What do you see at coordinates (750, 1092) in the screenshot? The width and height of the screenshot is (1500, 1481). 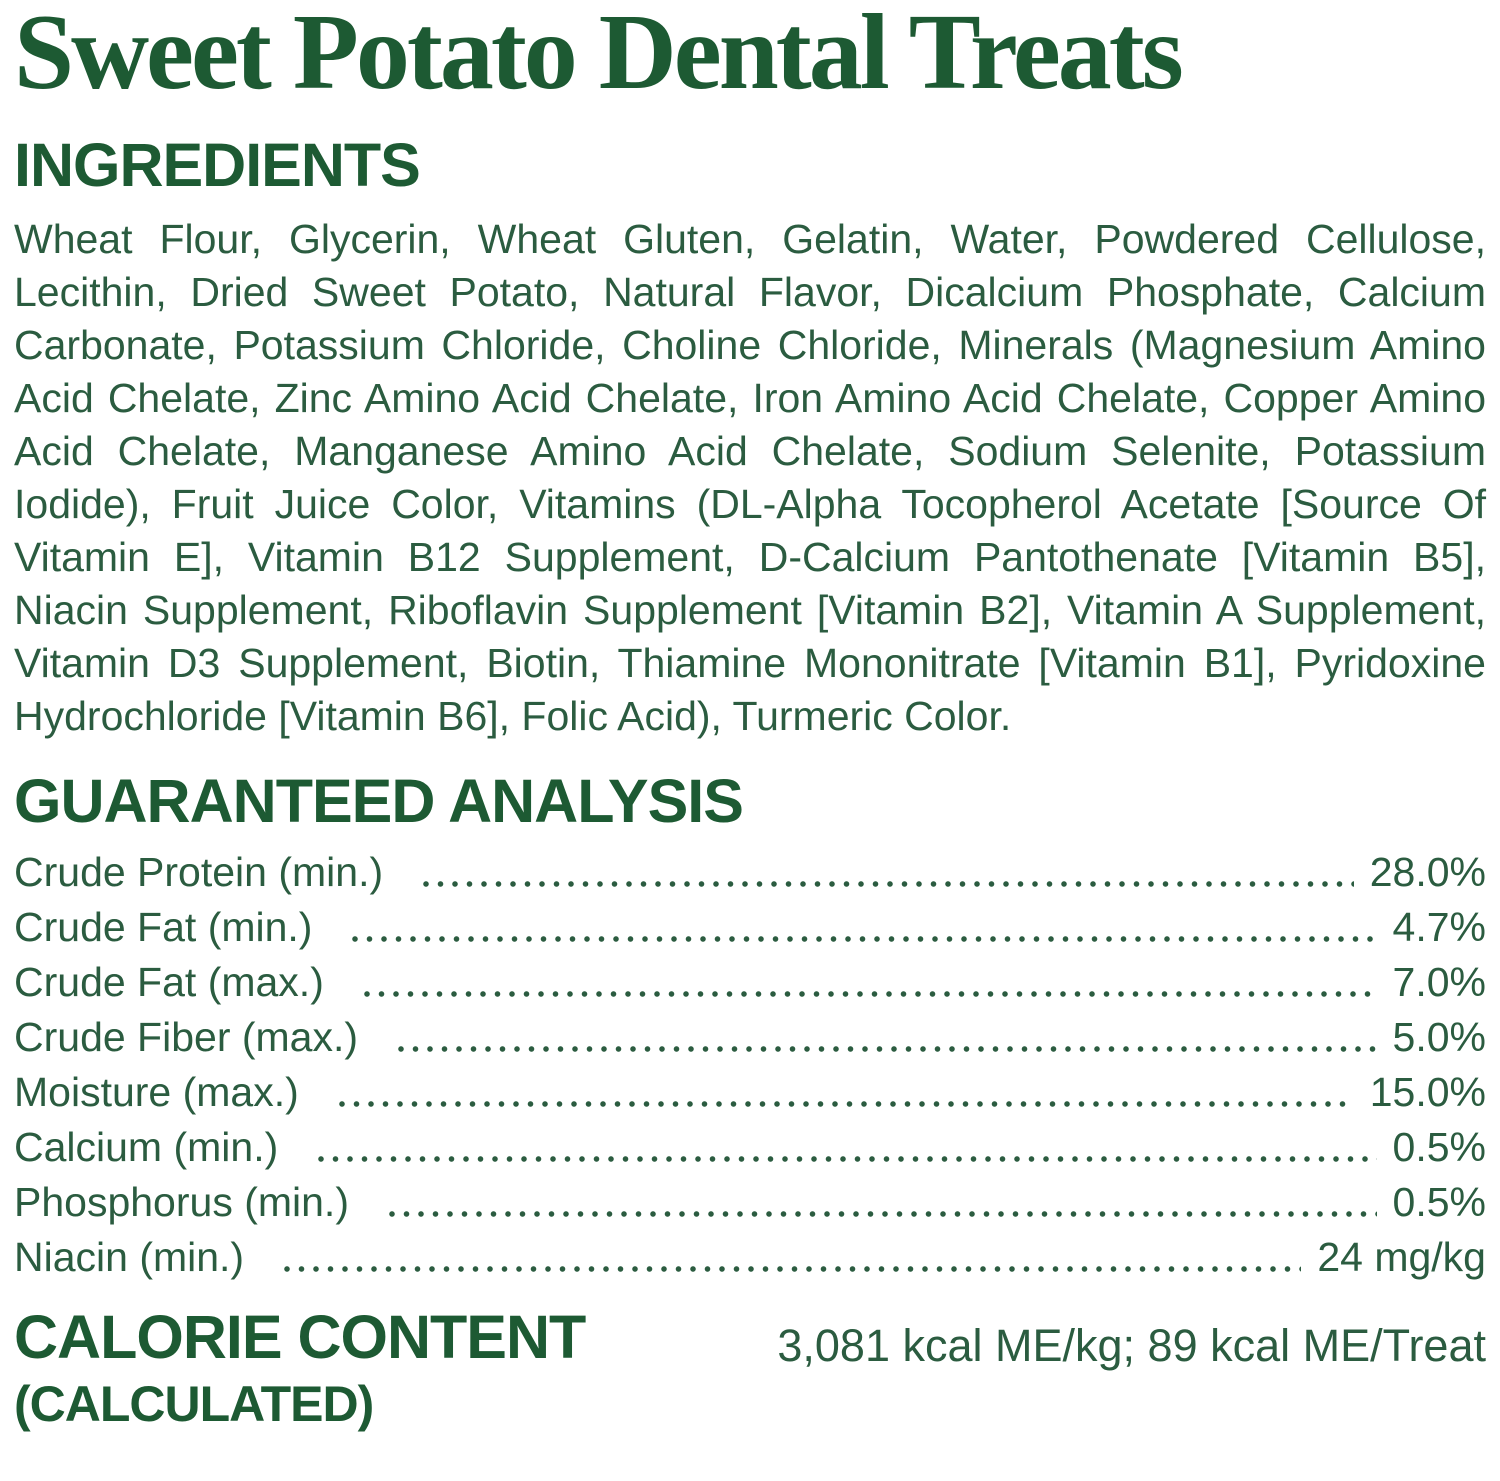 I see `analysis-row: Moisture (max.) 15.0%` at bounding box center [750, 1092].